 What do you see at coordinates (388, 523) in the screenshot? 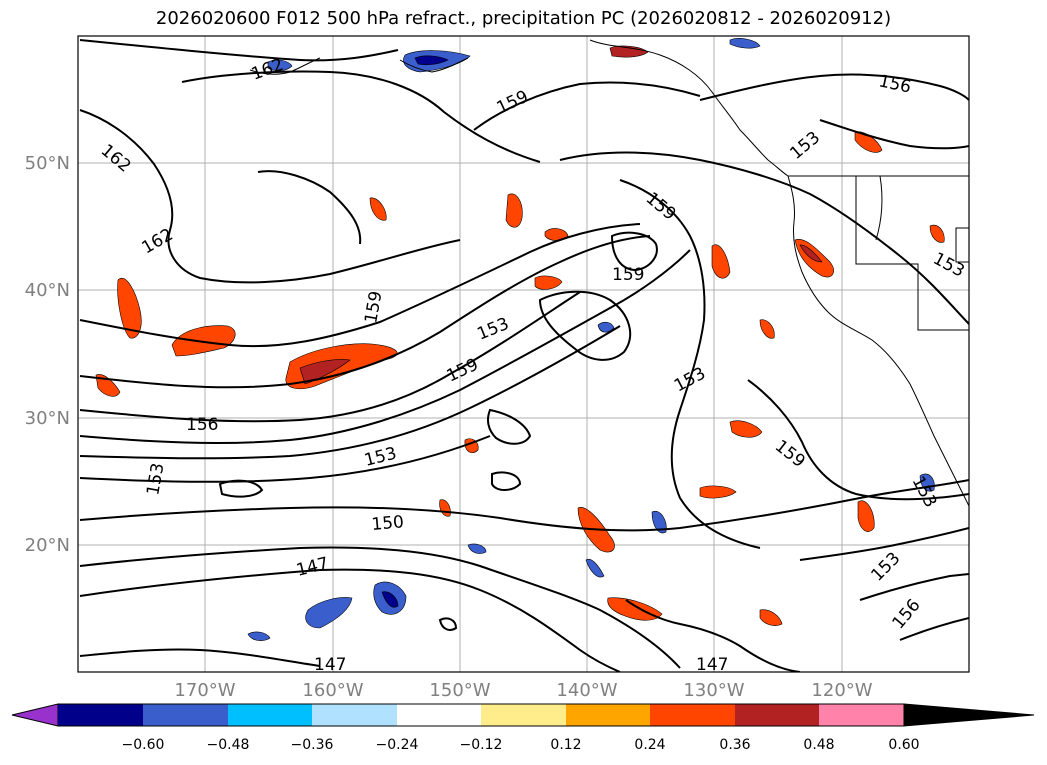
I see `contour-label: 150` at bounding box center [388, 523].